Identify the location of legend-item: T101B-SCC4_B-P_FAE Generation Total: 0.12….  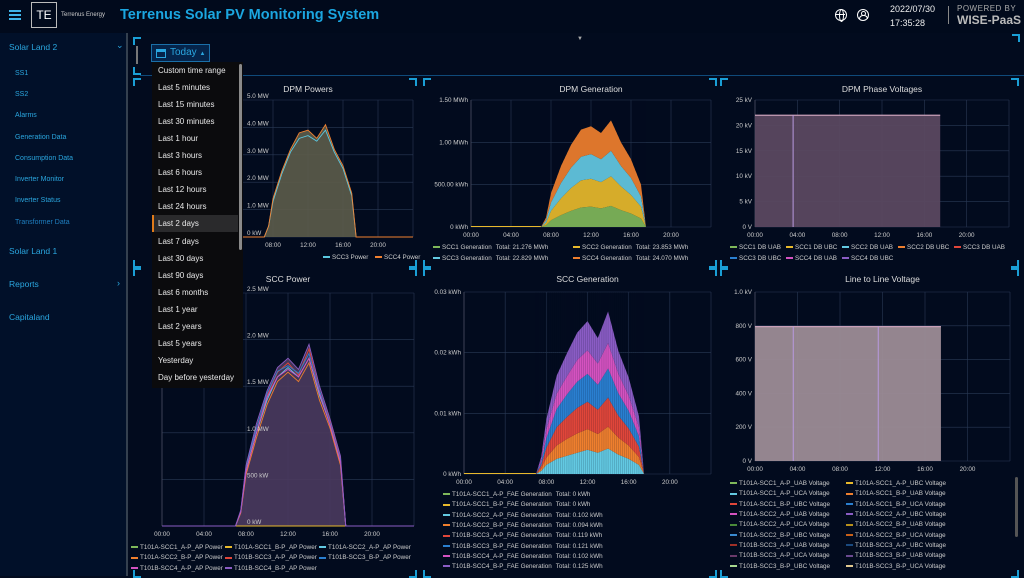
(523, 566).